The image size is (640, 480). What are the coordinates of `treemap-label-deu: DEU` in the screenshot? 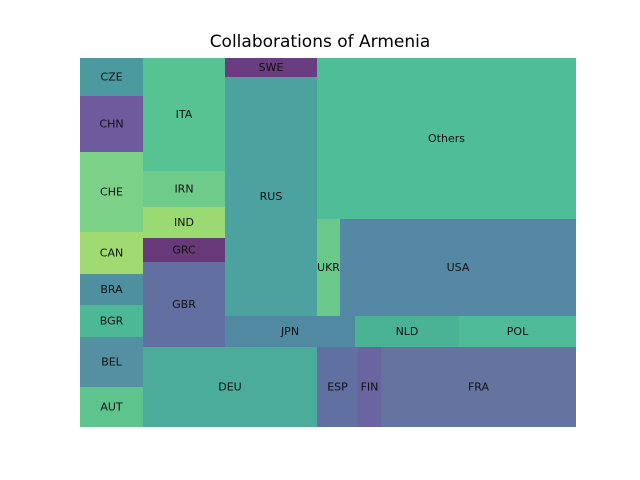 It's located at (229, 387).